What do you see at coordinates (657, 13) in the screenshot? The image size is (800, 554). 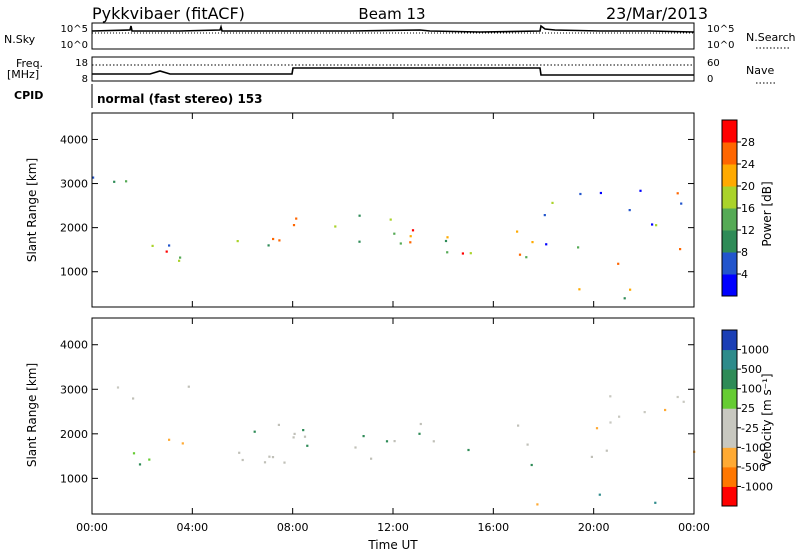 I see `date-title: 23/Mar/2013` at bounding box center [657, 13].